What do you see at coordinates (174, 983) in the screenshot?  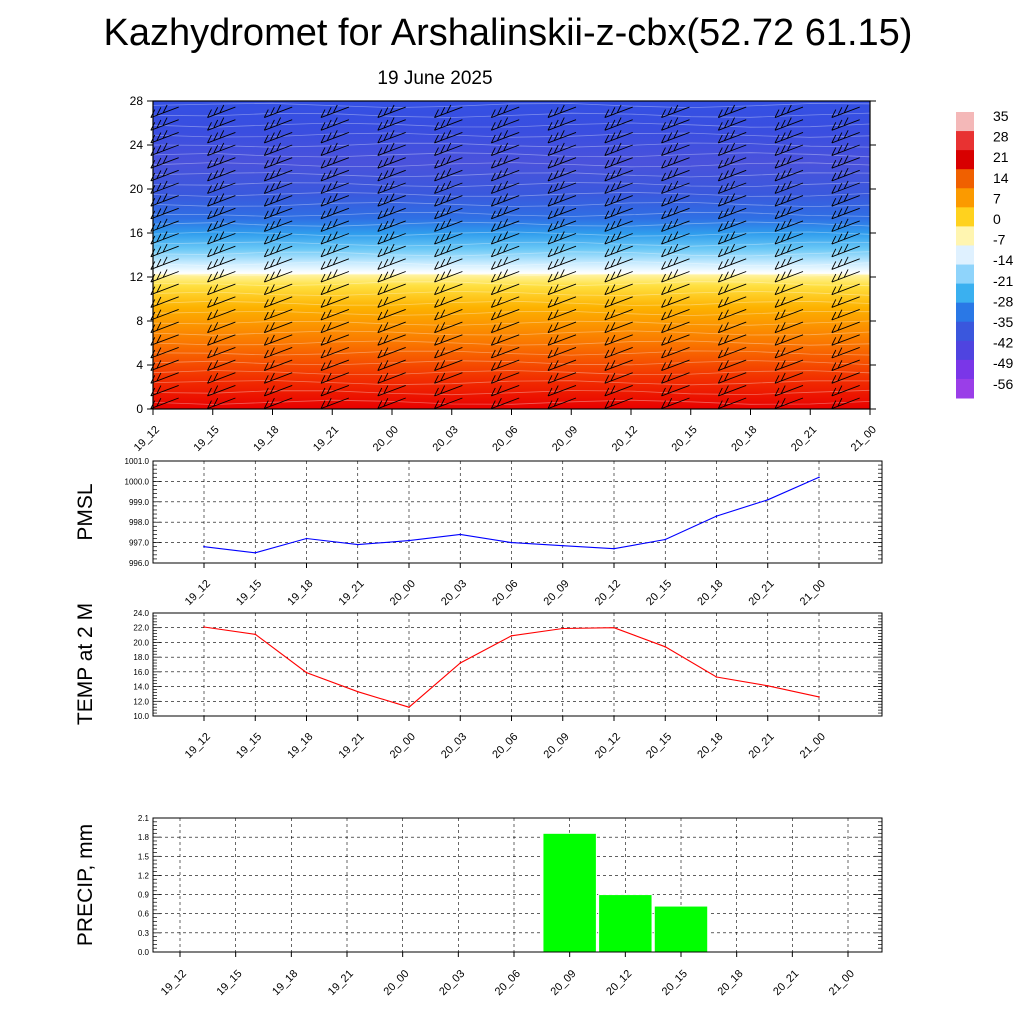 I see `x-tick-label: 19_12` at bounding box center [174, 983].